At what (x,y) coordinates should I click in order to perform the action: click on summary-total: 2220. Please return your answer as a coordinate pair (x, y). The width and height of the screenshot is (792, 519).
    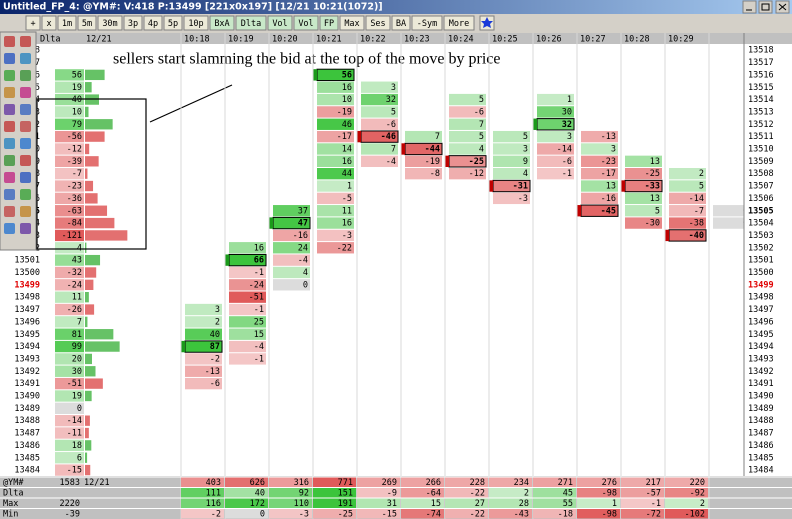
    Looking at the image, I should click on (70, 504).